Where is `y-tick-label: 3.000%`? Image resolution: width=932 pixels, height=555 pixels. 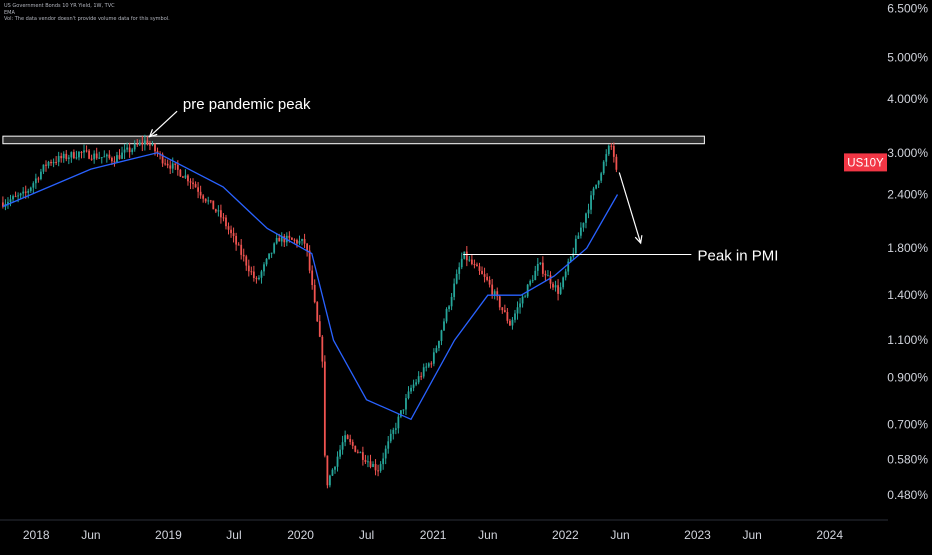 y-tick-label: 3.000% is located at coordinates (907, 153).